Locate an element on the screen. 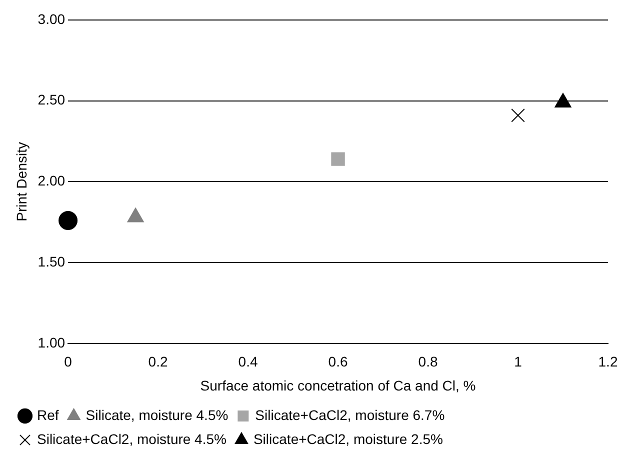 The width and height of the screenshot is (628, 462). y-tick-label: 2.00 is located at coordinates (52, 180).